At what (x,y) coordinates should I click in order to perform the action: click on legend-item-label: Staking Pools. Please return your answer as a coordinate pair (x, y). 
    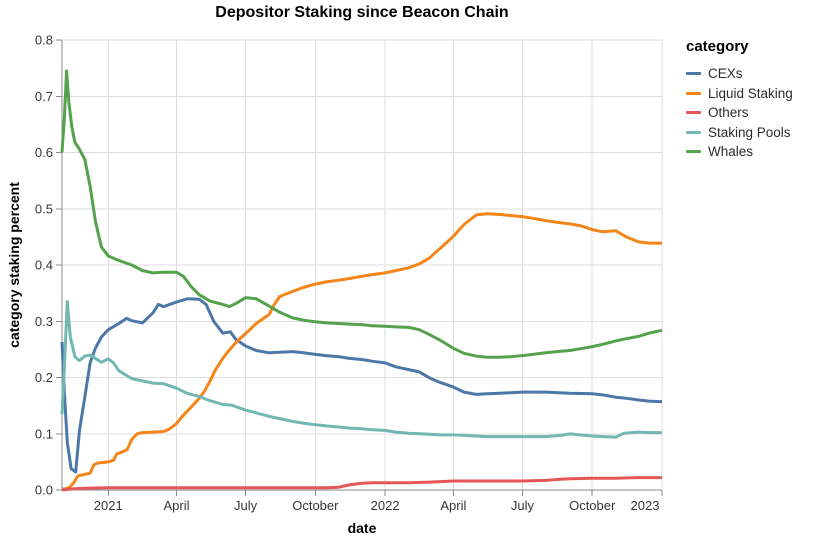
    Looking at the image, I should click on (749, 132).